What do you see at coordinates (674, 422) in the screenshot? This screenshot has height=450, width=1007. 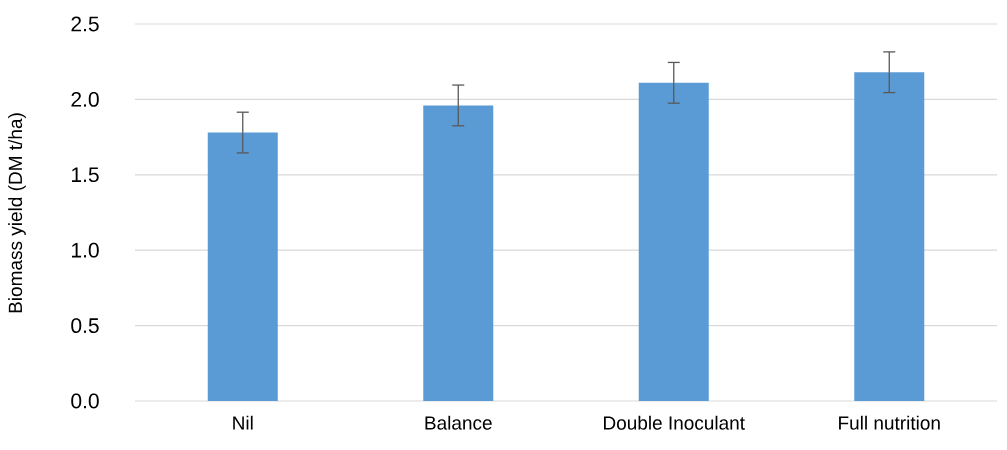 I see `x-tick-label: Double Inoculant` at bounding box center [674, 422].